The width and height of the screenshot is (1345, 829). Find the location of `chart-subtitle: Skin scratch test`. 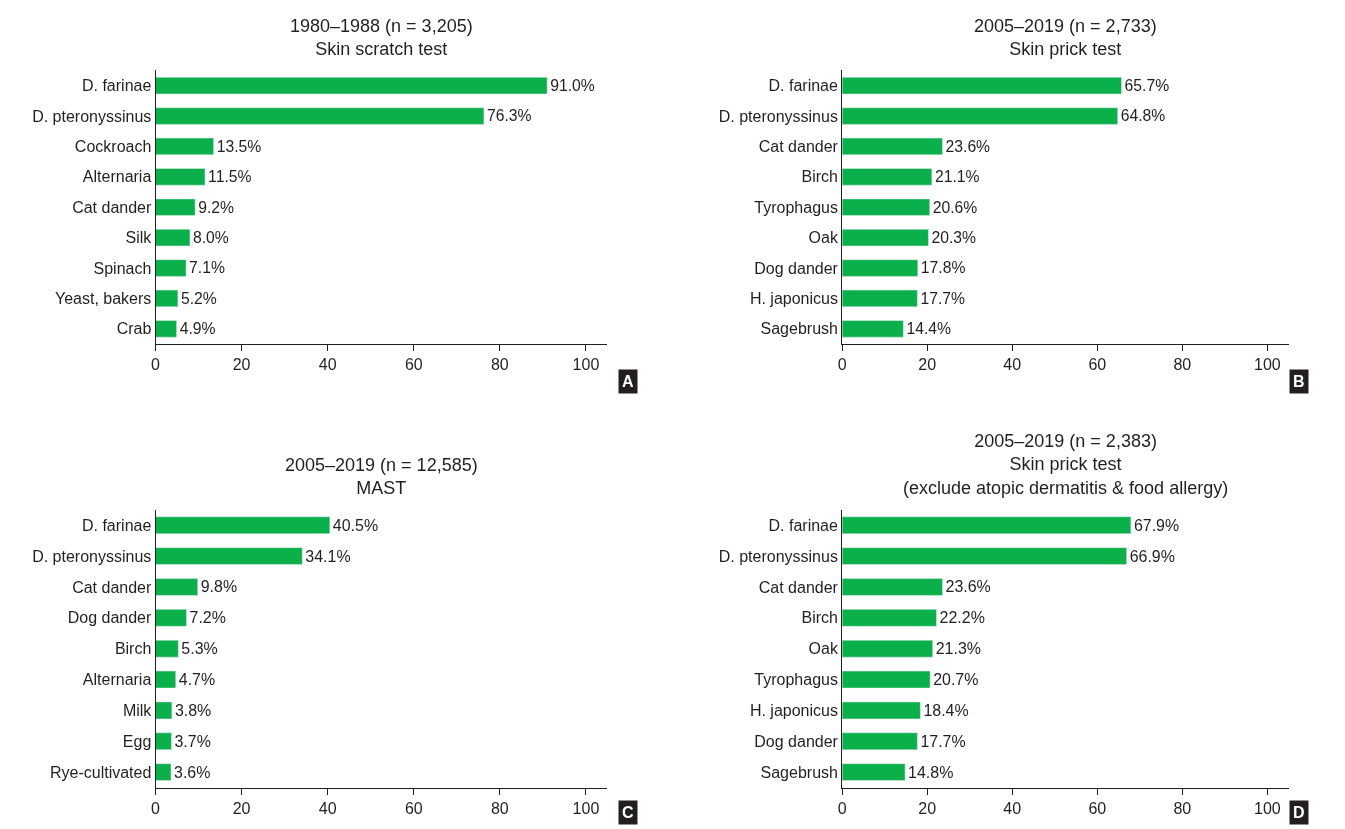

chart-subtitle: Skin scratch test is located at coordinates (381, 49).